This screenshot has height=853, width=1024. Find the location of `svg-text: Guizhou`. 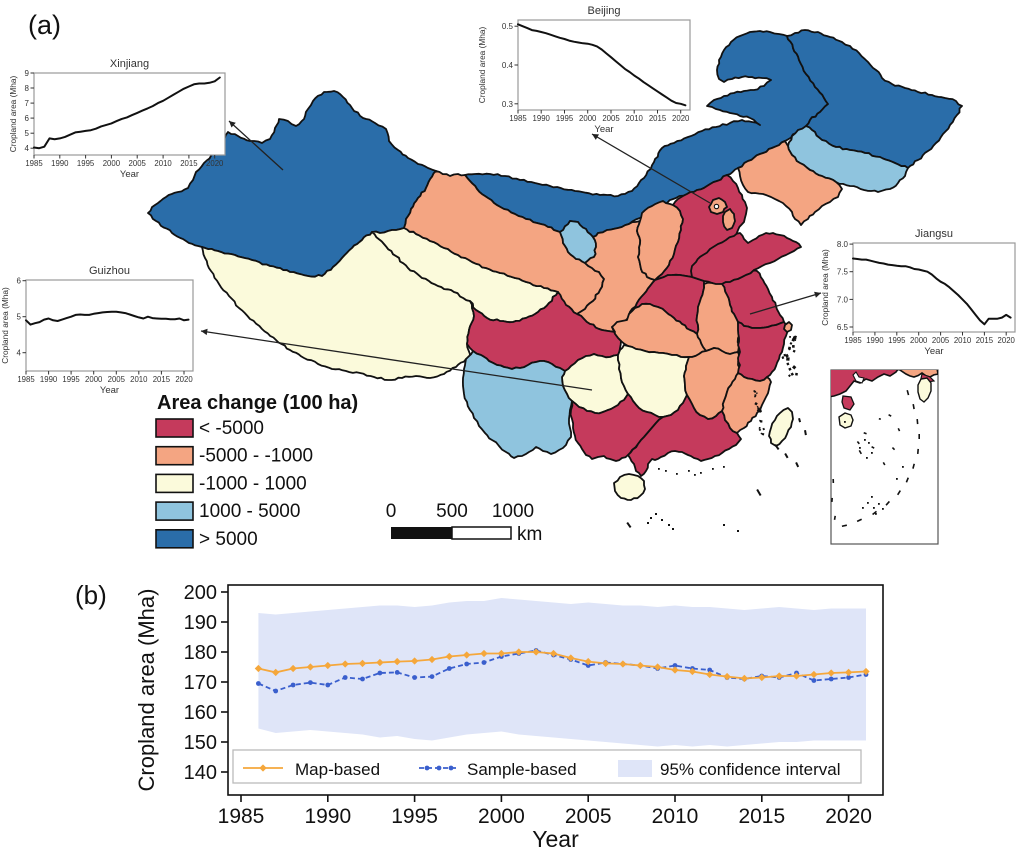

svg-text: Guizhou is located at coordinates (109, 271).